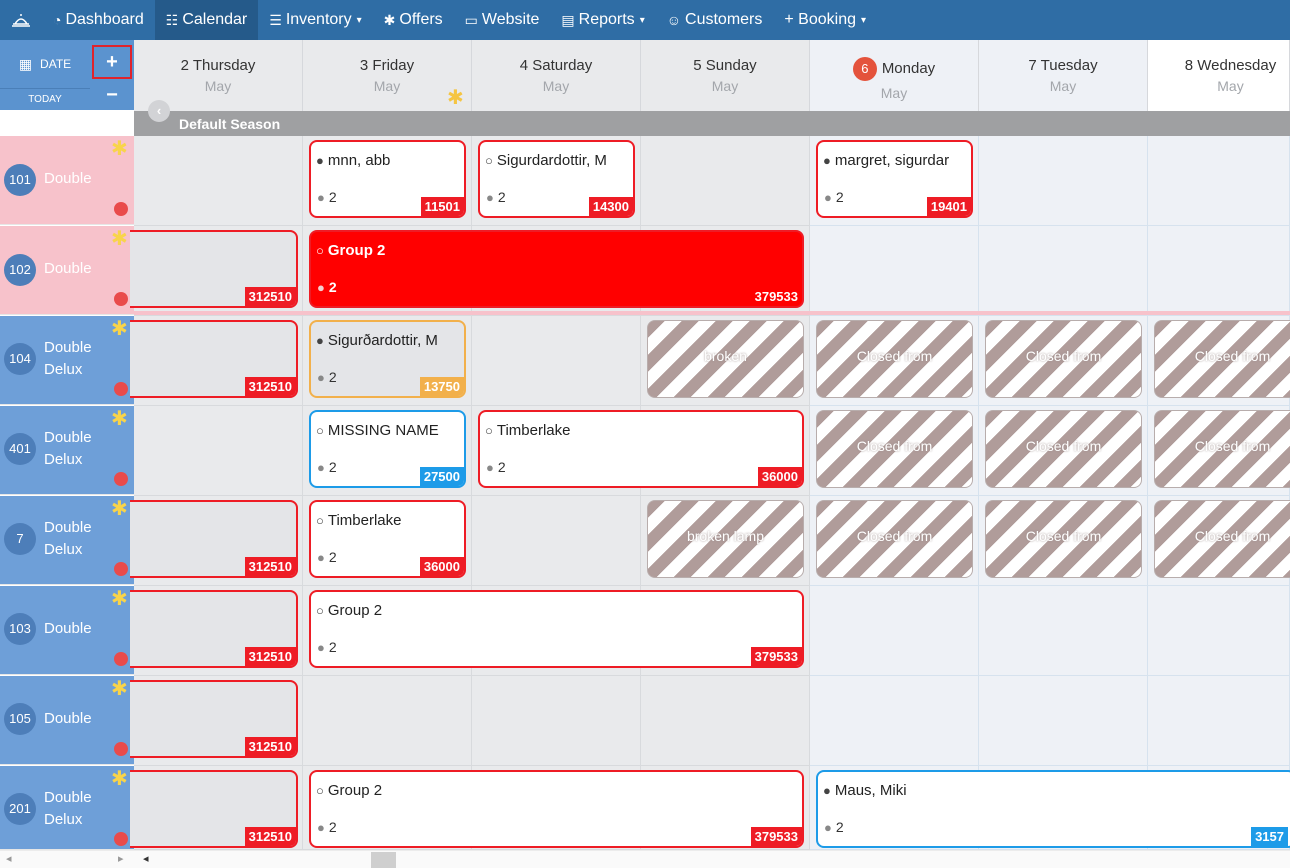 The height and width of the screenshot is (868, 1290). I want to click on room-row-401: 401 Double Delux ✱, so click(67, 450).